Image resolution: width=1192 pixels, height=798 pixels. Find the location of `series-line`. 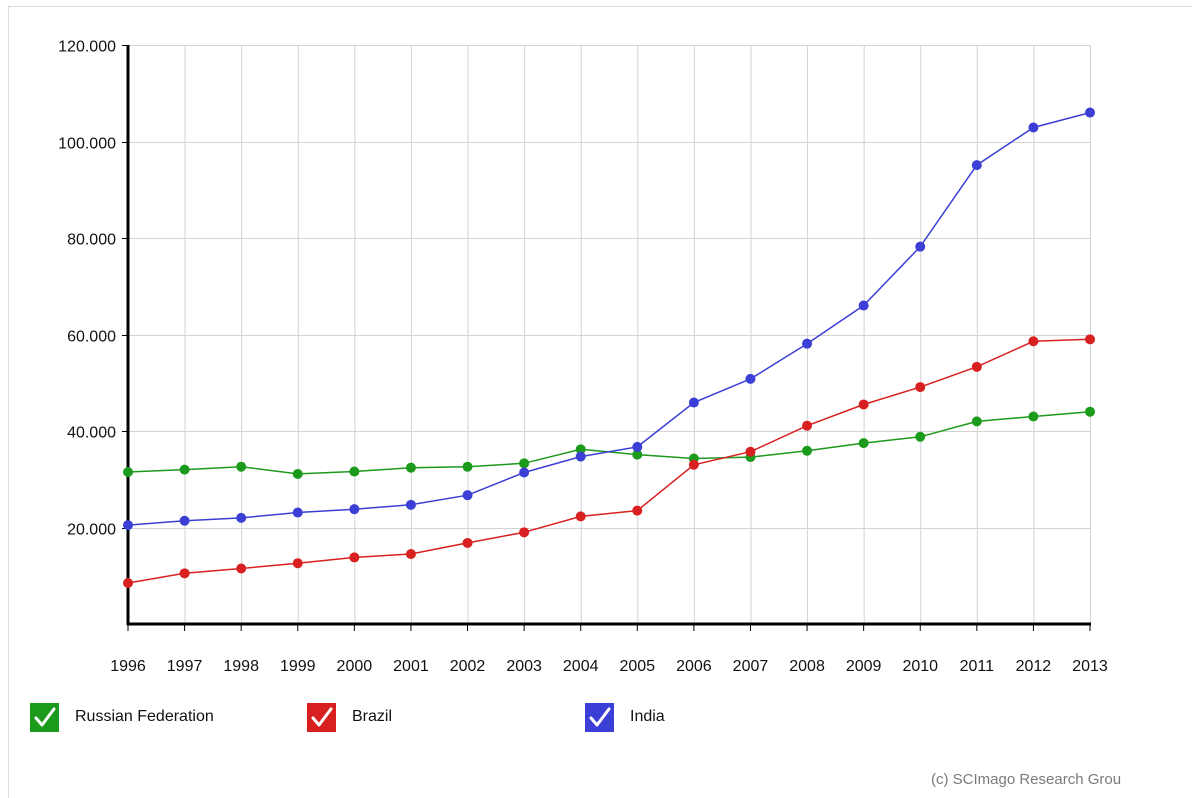

series-line is located at coordinates (609, 442).